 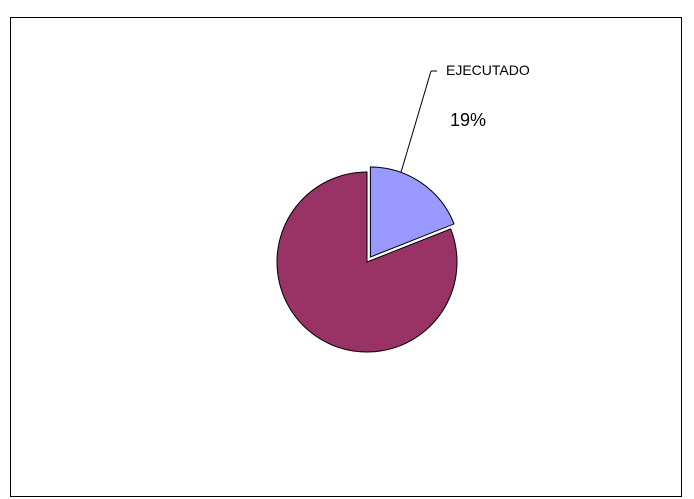 I want to click on pie-slice-ejecutado, so click(x=412, y=212).